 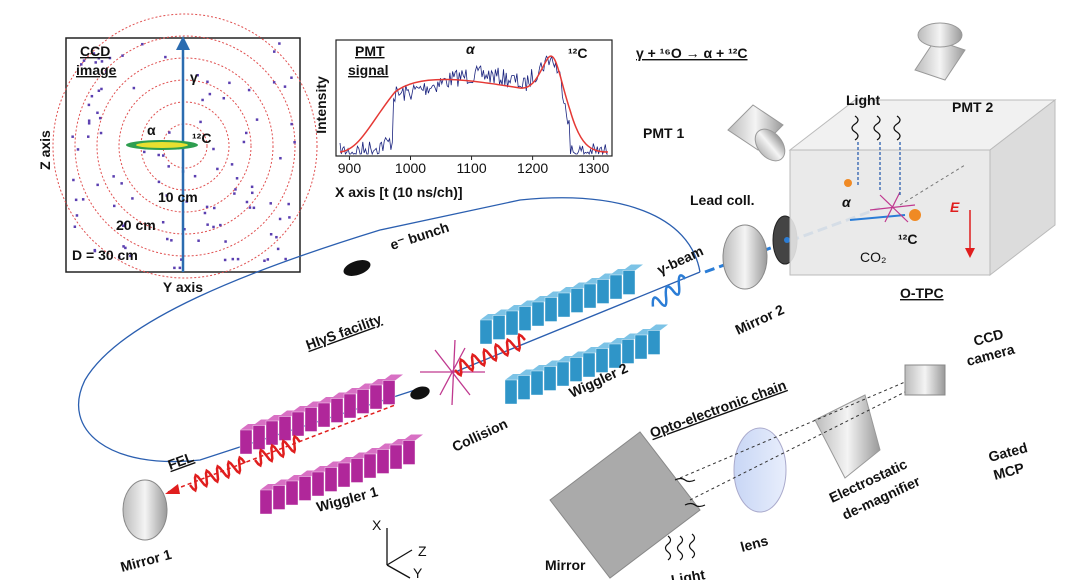 What do you see at coordinates (201, 138) in the screenshot?
I see `carbon-label: ¹²C` at bounding box center [201, 138].